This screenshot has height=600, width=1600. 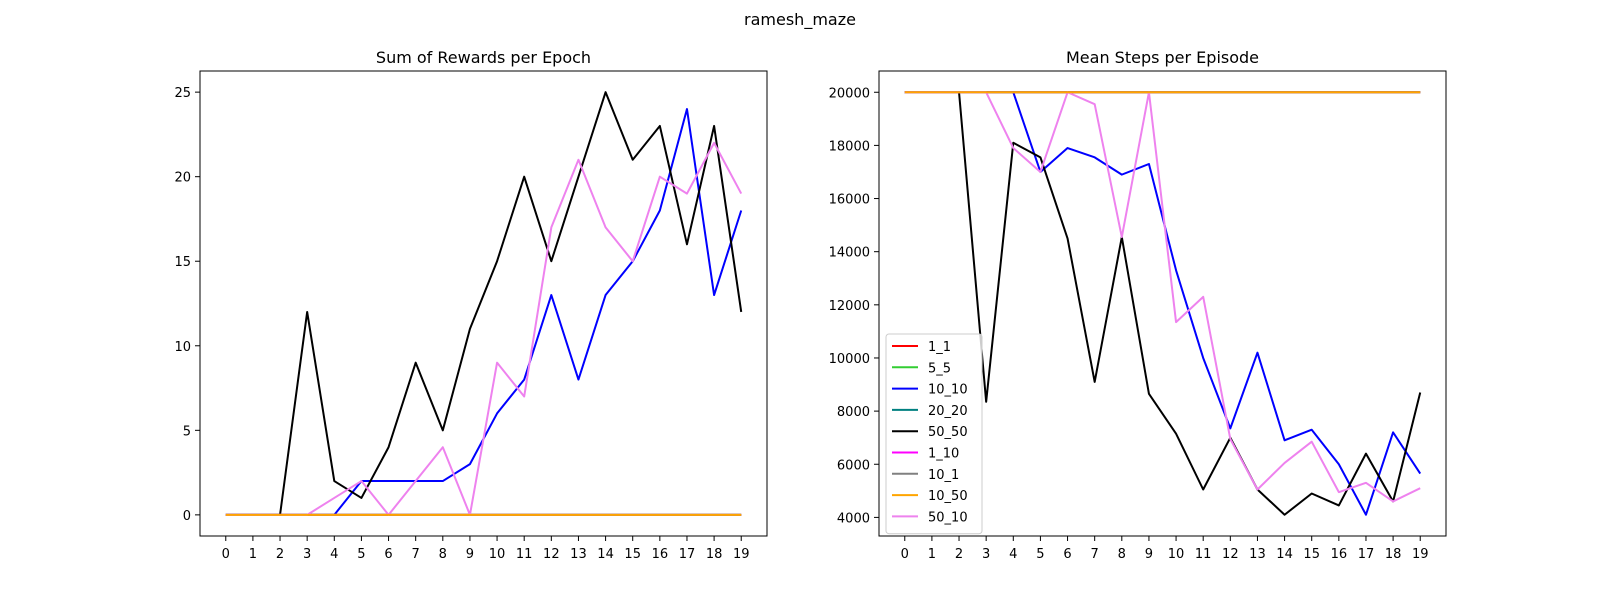 What do you see at coordinates (849, 359) in the screenshot?
I see `y-tick-label: 10000` at bounding box center [849, 359].